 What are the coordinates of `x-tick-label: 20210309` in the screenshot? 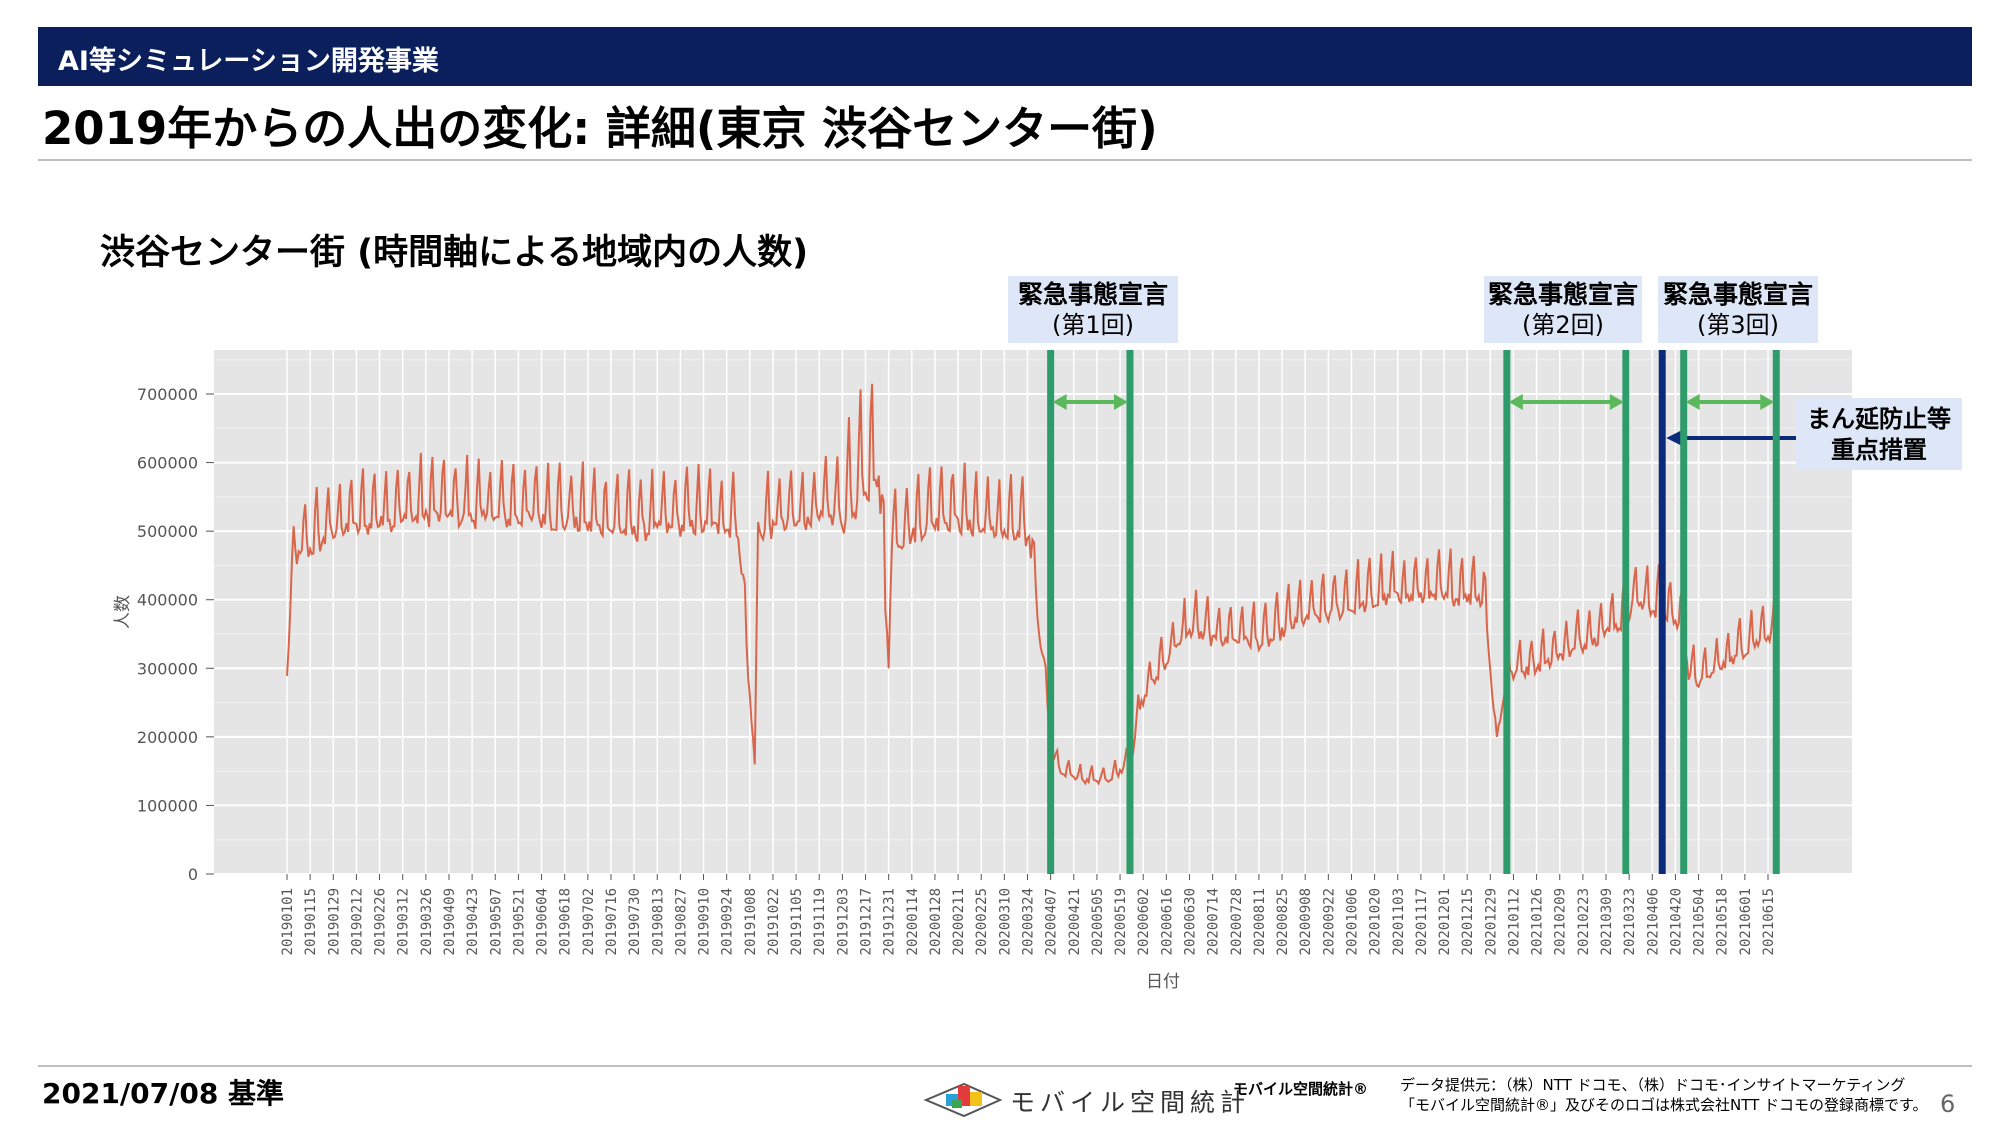 It's located at (1607, 921).